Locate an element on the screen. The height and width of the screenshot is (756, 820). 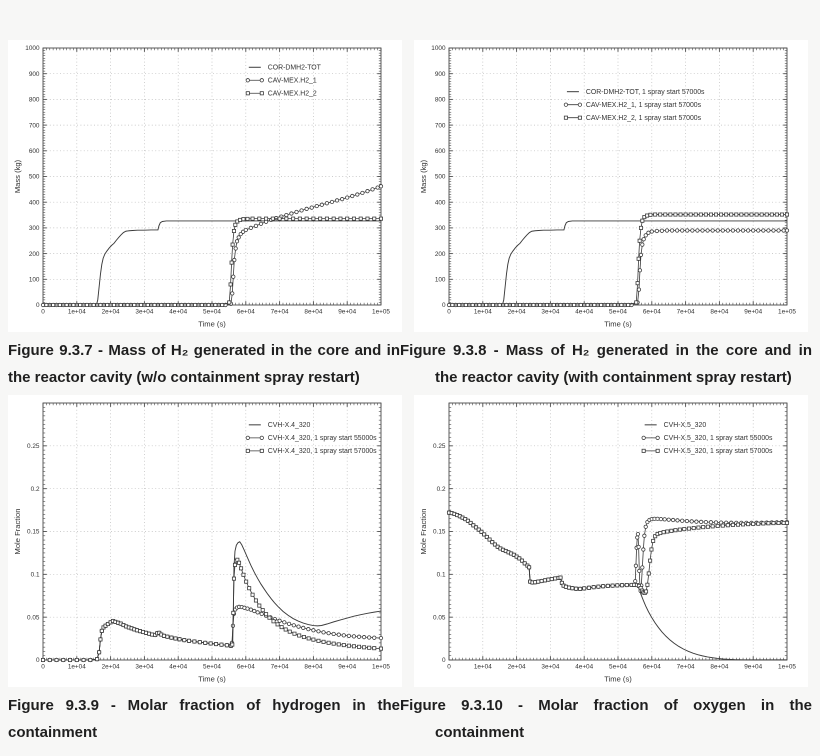
svg-text: 0.25 is located at coordinates (439, 446).